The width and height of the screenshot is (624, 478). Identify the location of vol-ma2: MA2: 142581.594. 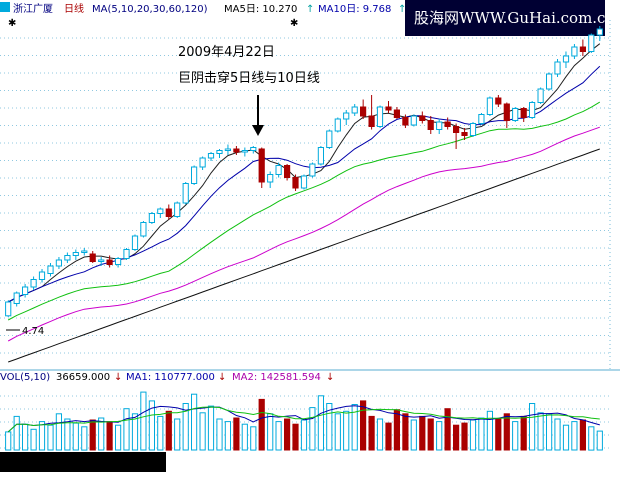
(276, 377).